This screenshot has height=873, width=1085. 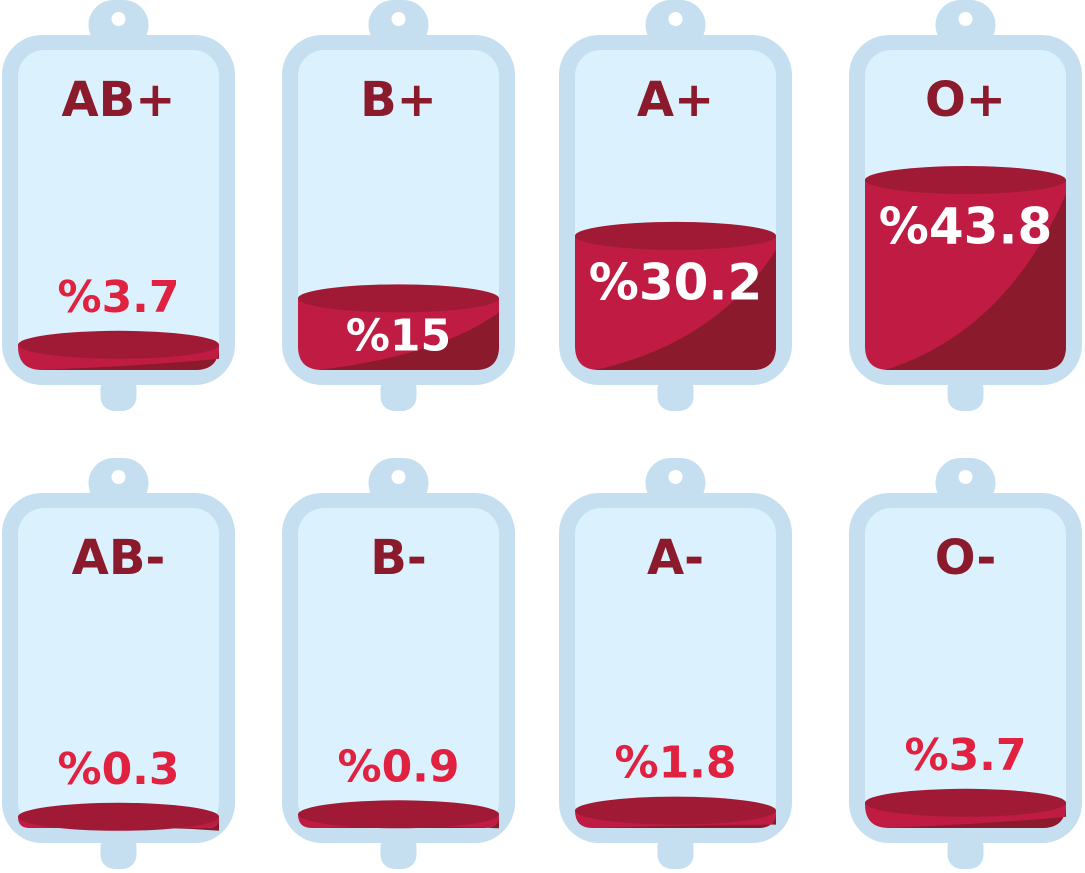 I want to click on value-label: %43.8, so click(x=965, y=227).